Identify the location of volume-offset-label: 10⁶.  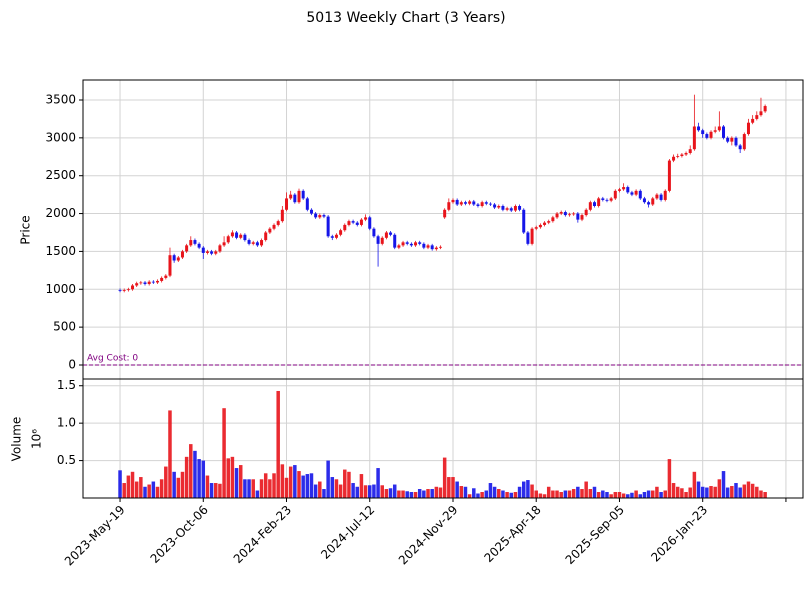
(37, 439).